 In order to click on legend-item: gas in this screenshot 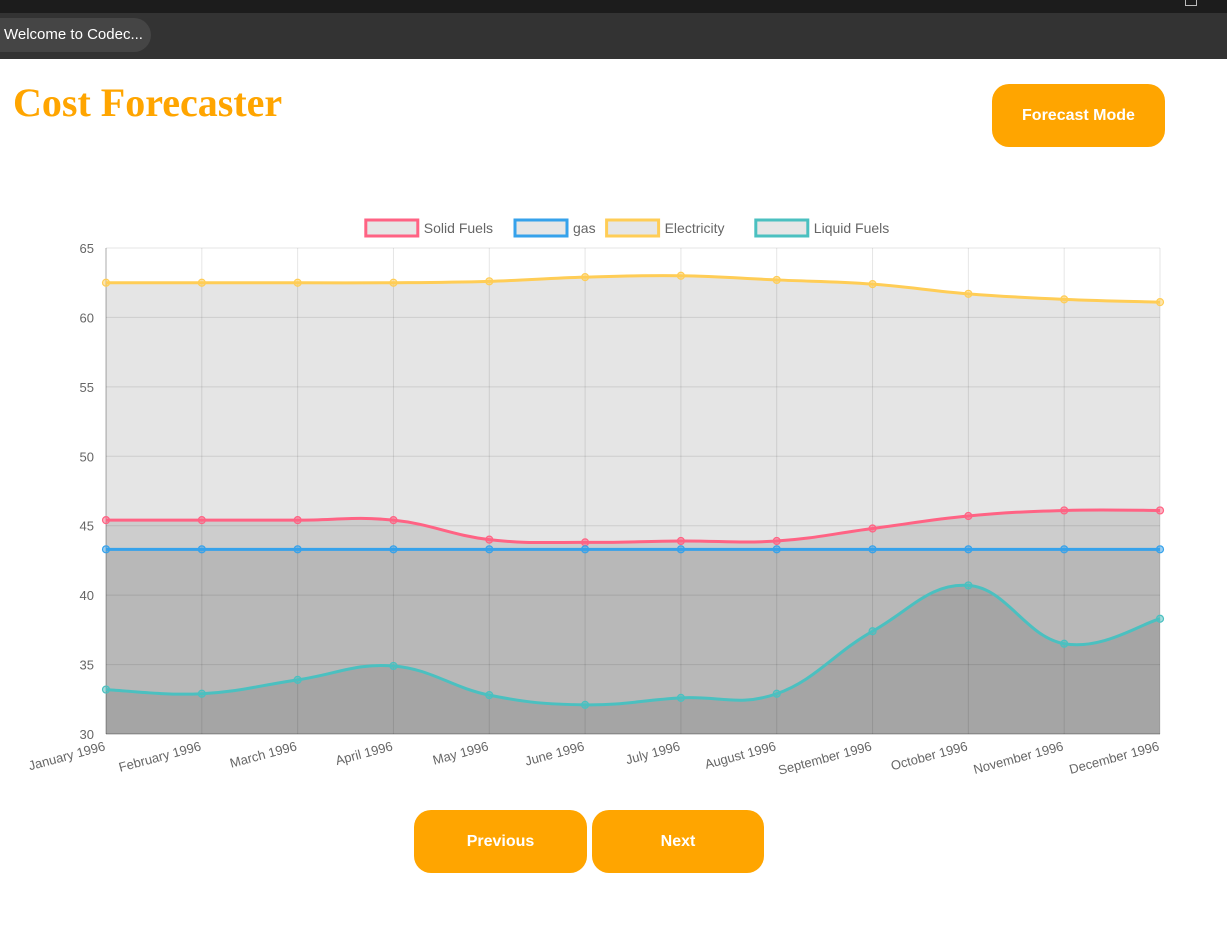, I will do `click(554, 228)`.